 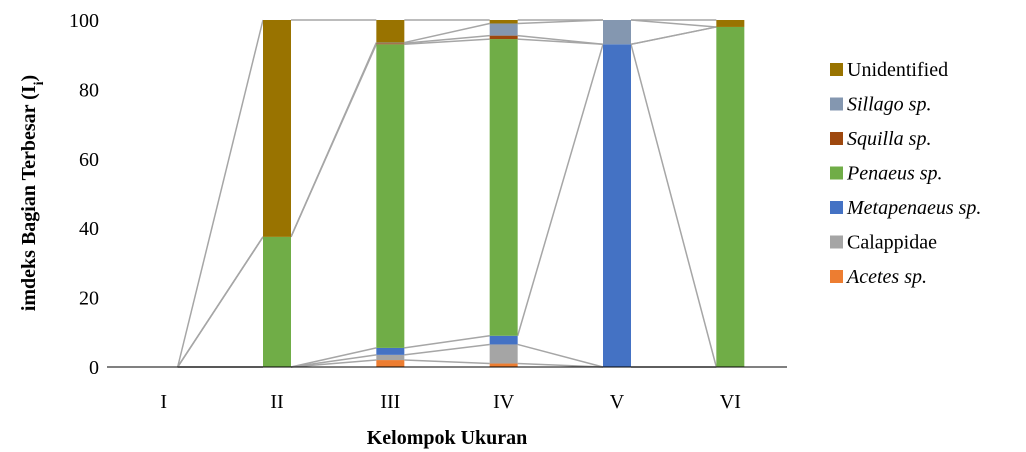 What do you see at coordinates (730, 402) in the screenshot?
I see `x-tick-label: VI` at bounding box center [730, 402].